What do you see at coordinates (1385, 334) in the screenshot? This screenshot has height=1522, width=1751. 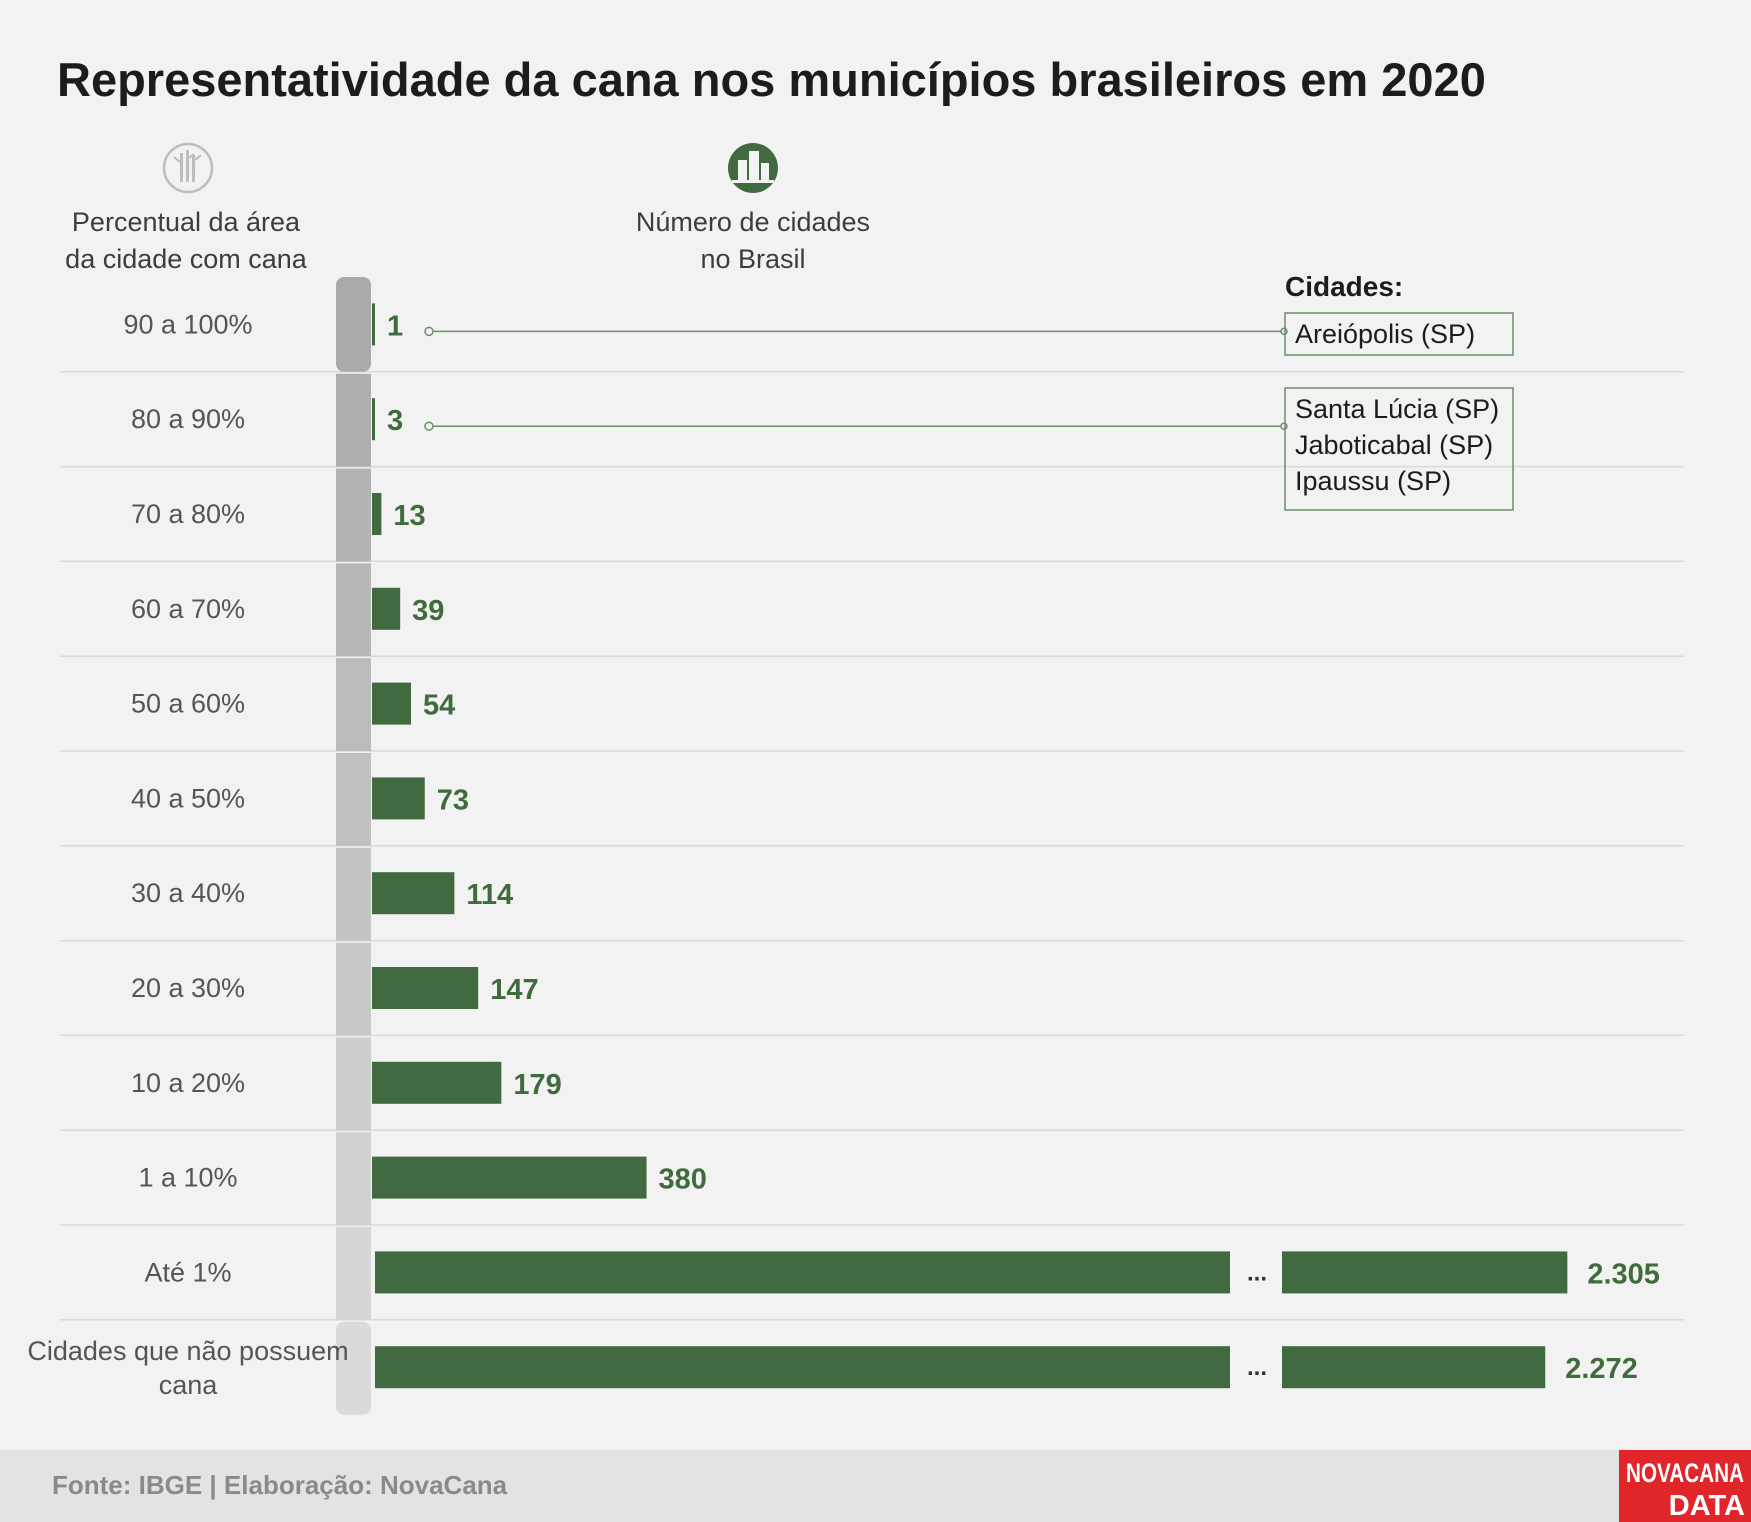 I see `city-name: Areiópolis (SP)` at bounding box center [1385, 334].